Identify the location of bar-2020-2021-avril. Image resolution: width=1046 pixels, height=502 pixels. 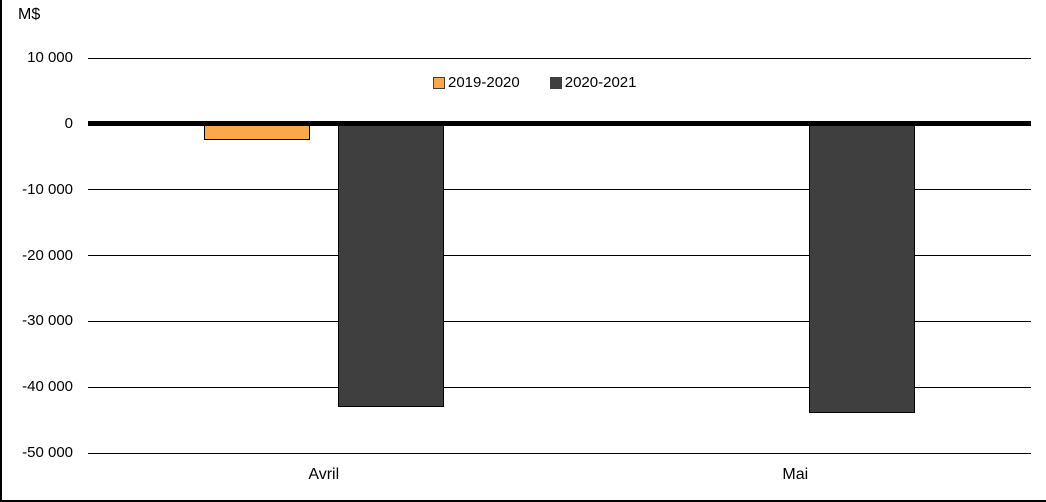
(390, 265).